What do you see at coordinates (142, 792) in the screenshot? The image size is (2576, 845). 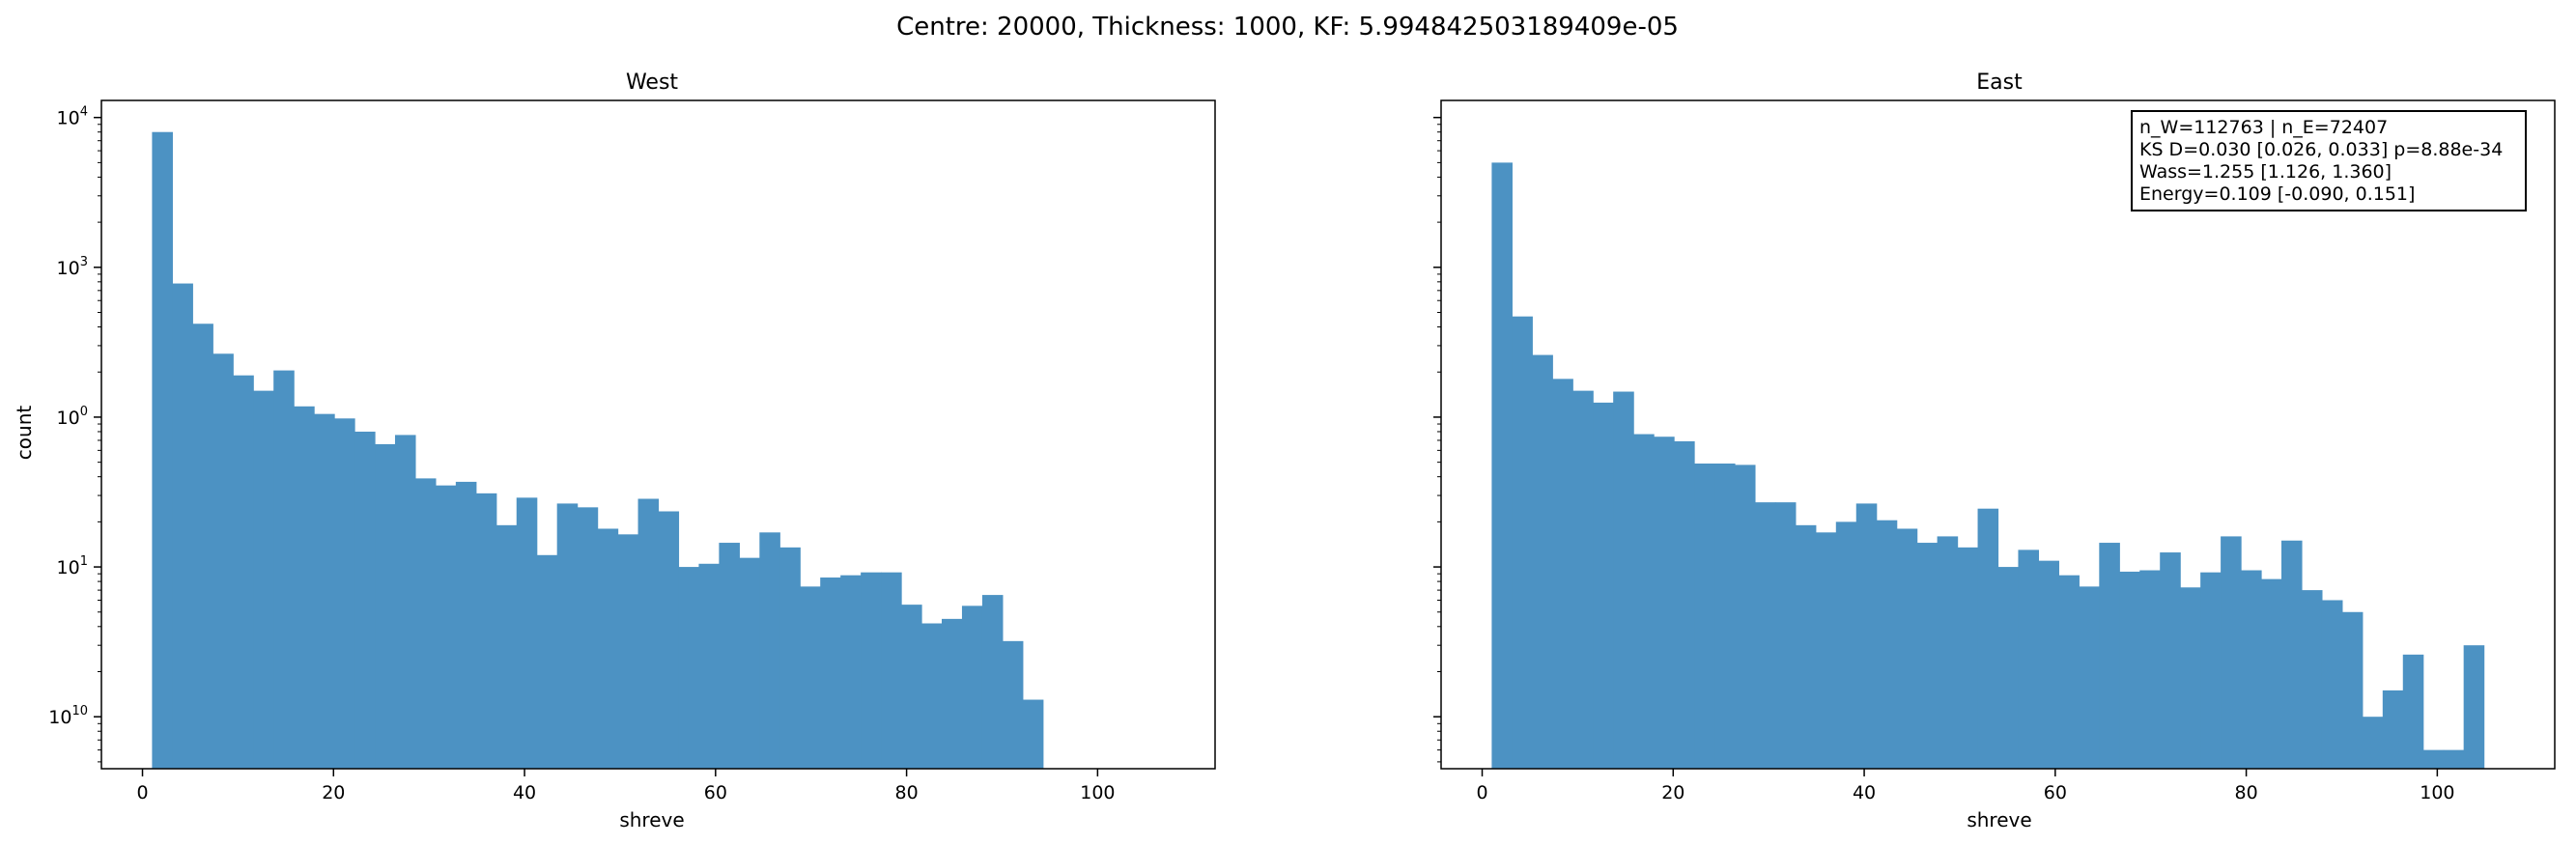 I see `west-x-tick-label: 0` at bounding box center [142, 792].